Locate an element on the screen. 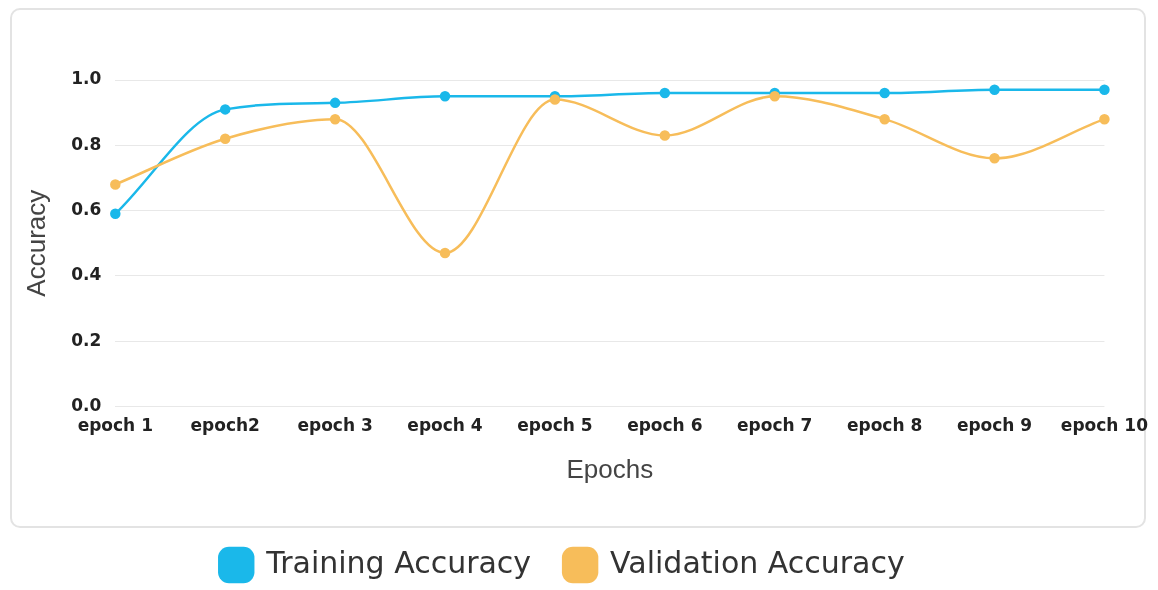 This screenshot has width=1158, height=590. x-axis-title: Epochs is located at coordinates (610, 468).